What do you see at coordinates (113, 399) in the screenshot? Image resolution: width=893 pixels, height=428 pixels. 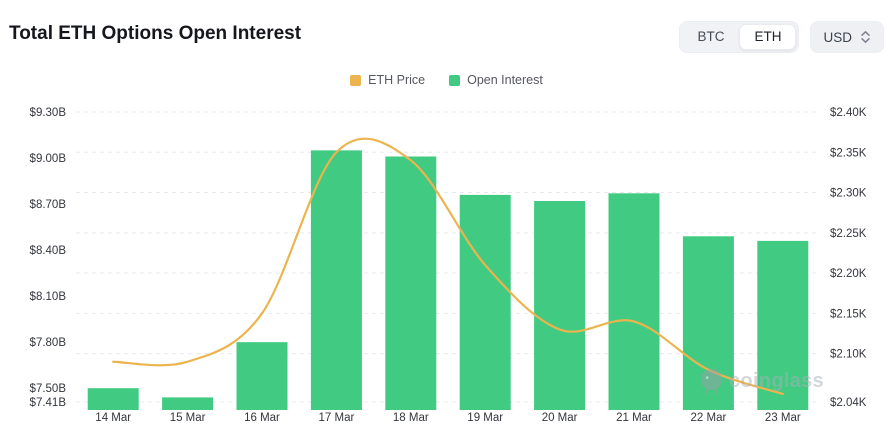 I see `bar-14-mar` at bounding box center [113, 399].